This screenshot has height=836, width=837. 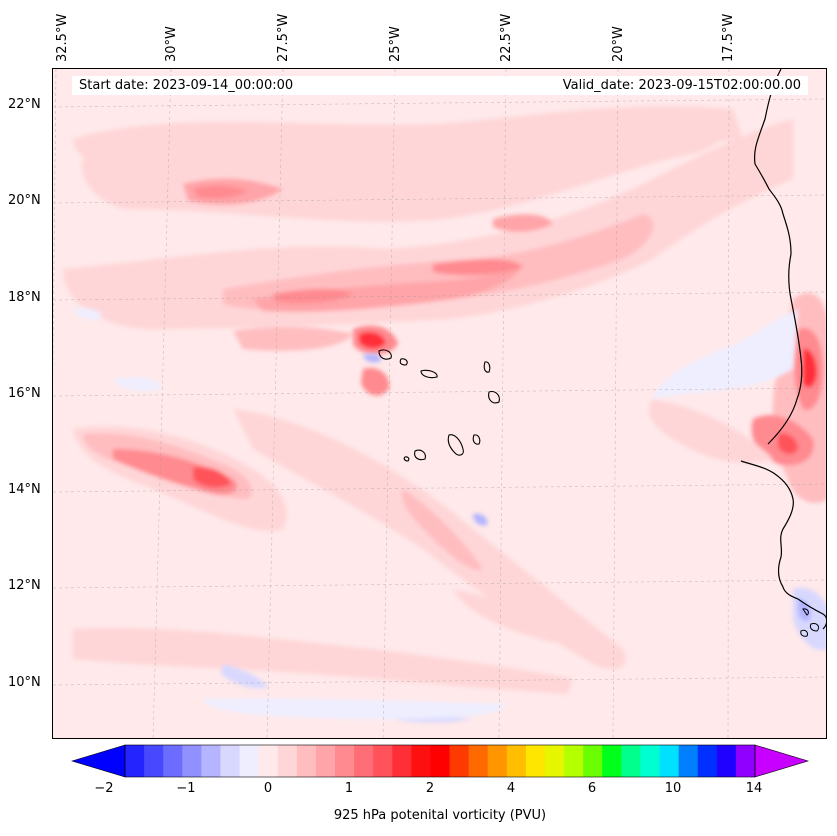 I want to click on colorbar-right-arrow, so click(x=782, y=761).